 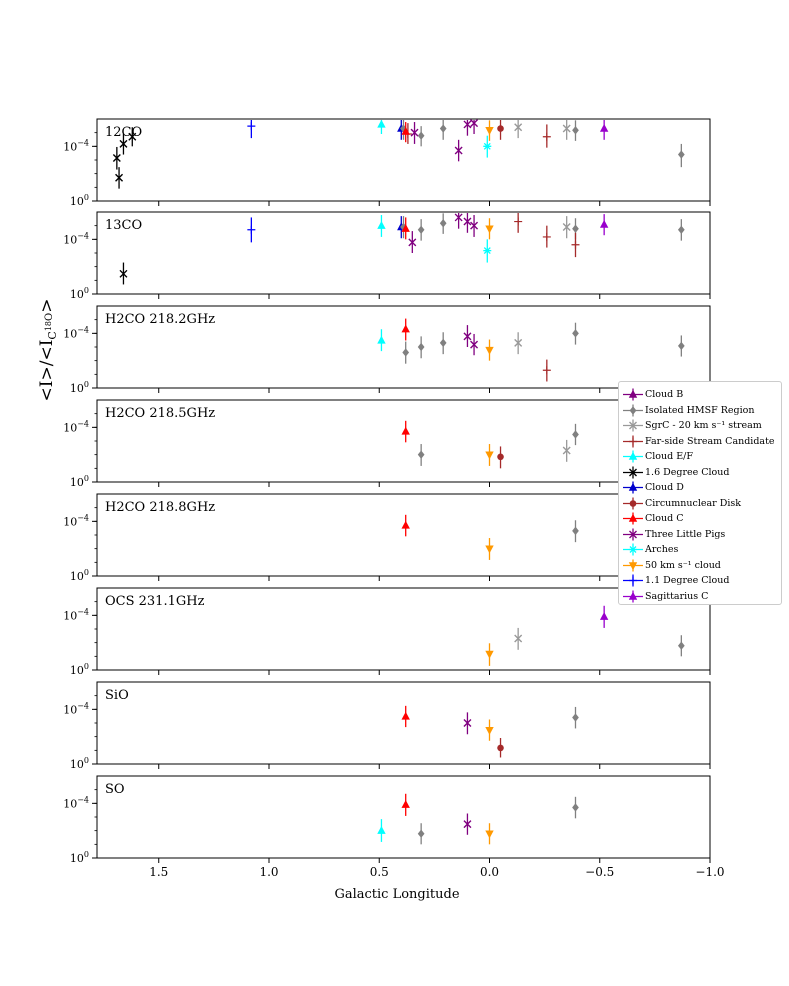 I want to click on panel-6: SiO 100 10−4, so click(x=387, y=726).